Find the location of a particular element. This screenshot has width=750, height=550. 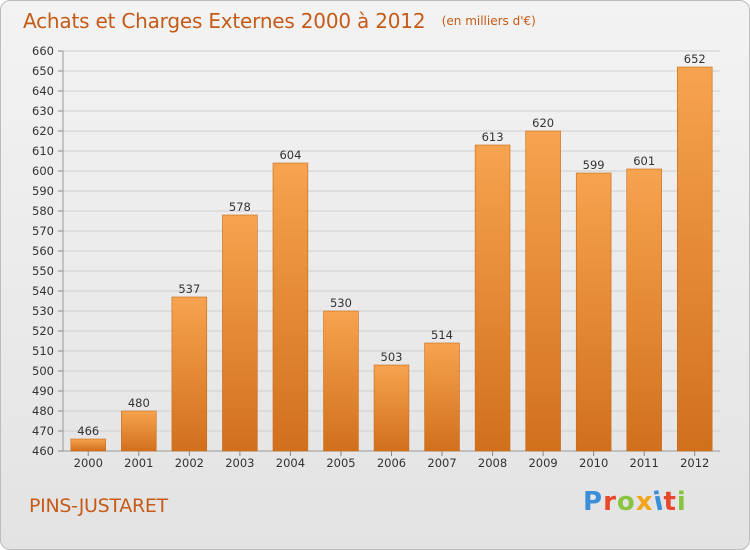

value-label-2003: 578 is located at coordinates (240, 207).